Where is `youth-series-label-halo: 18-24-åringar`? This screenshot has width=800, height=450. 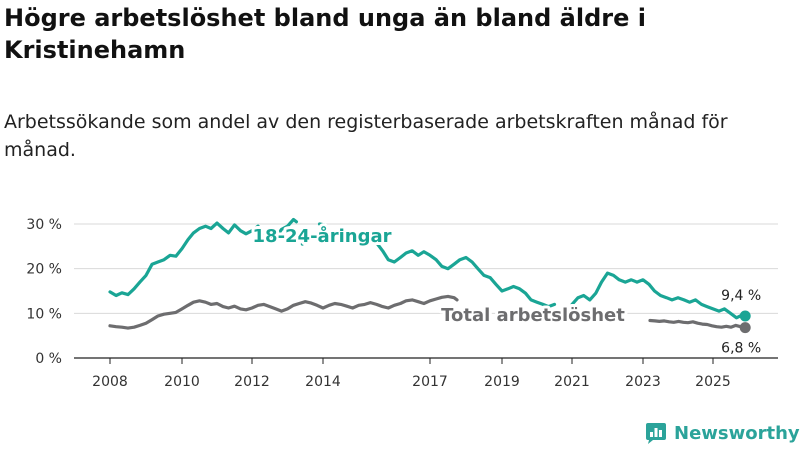 youth-series-label-halo: 18-24-åringar is located at coordinates (322, 236).